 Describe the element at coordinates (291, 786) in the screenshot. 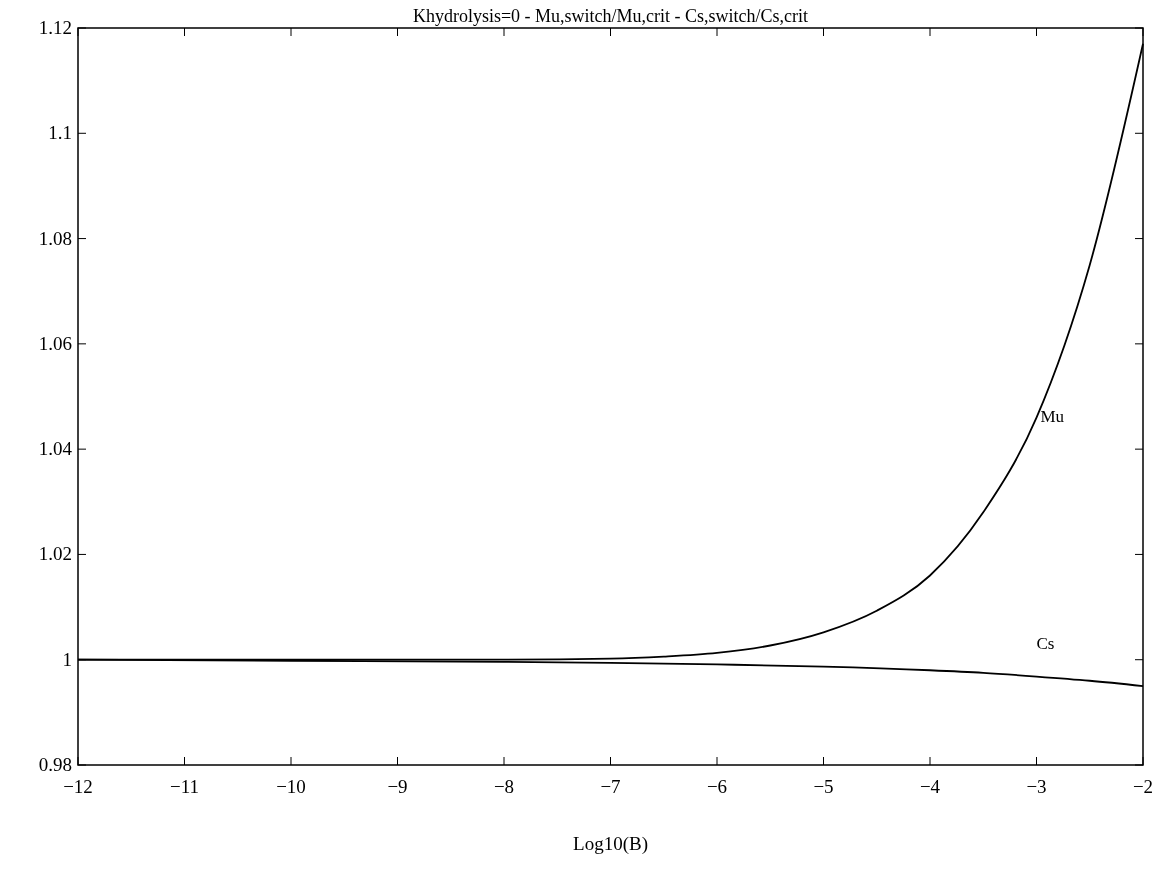

I see `x-tick-label: −10` at that location.